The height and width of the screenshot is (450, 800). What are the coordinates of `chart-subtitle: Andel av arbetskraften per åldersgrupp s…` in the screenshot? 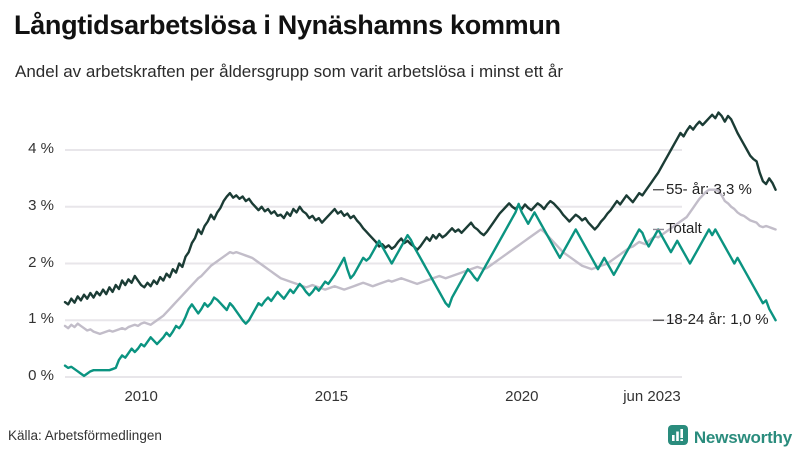 It's located at (289, 71).